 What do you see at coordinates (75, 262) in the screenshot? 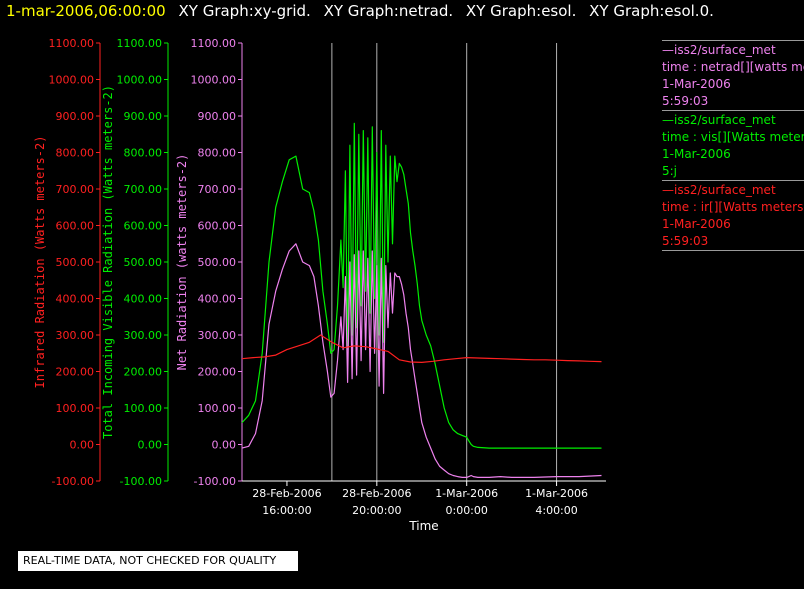
I see `ir-y-tick-label: 500.00` at bounding box center [75, 262].